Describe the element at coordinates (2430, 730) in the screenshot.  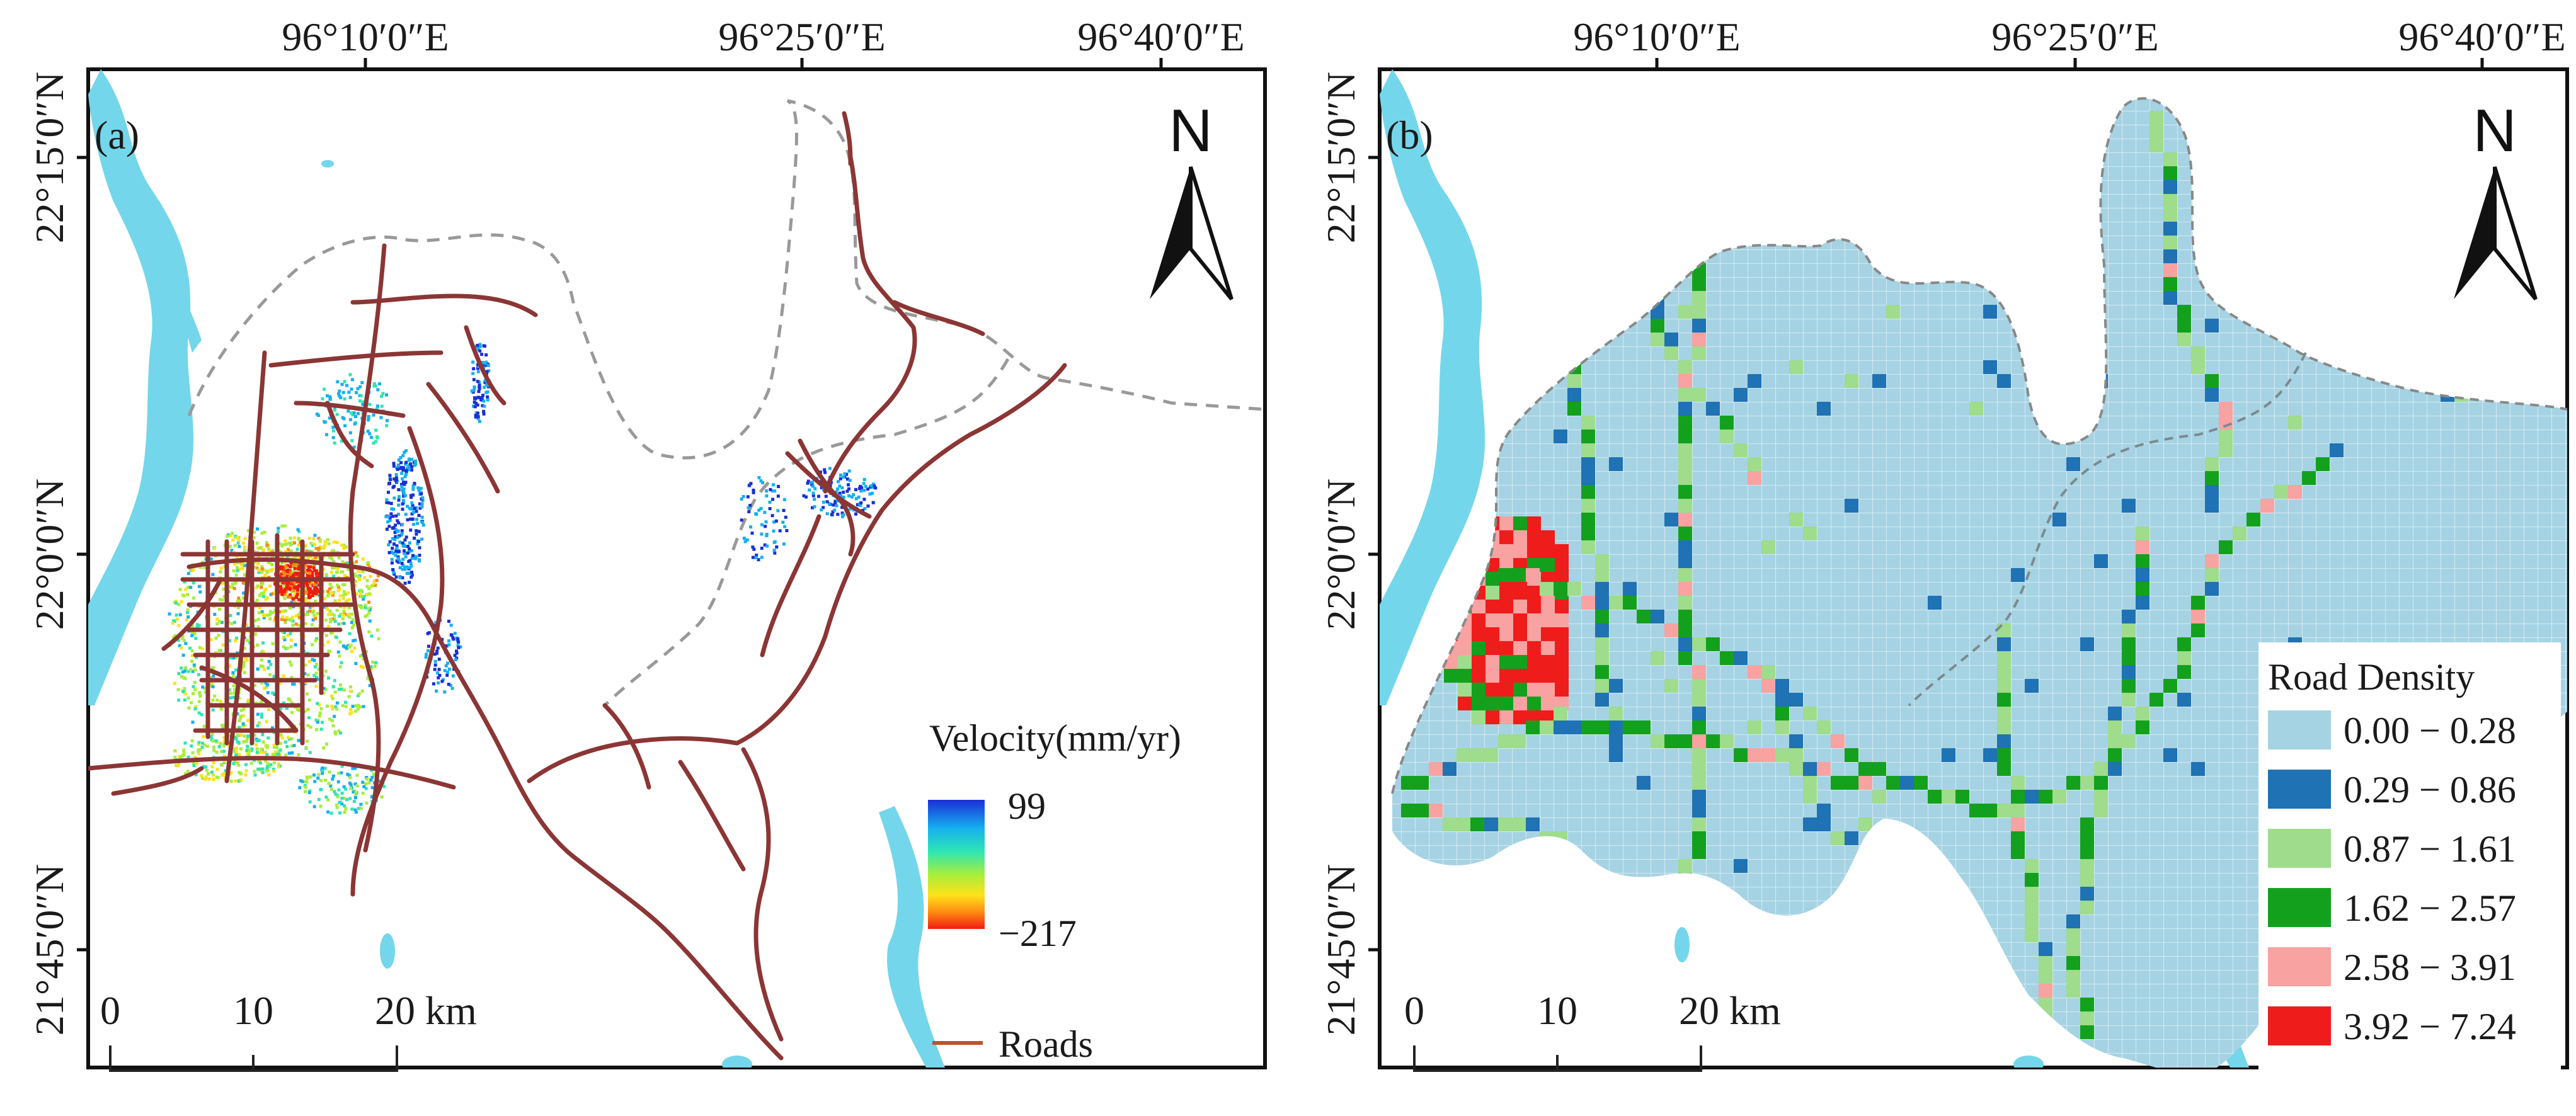
I see `legend-label: 0.00 − 0.28` at that location.